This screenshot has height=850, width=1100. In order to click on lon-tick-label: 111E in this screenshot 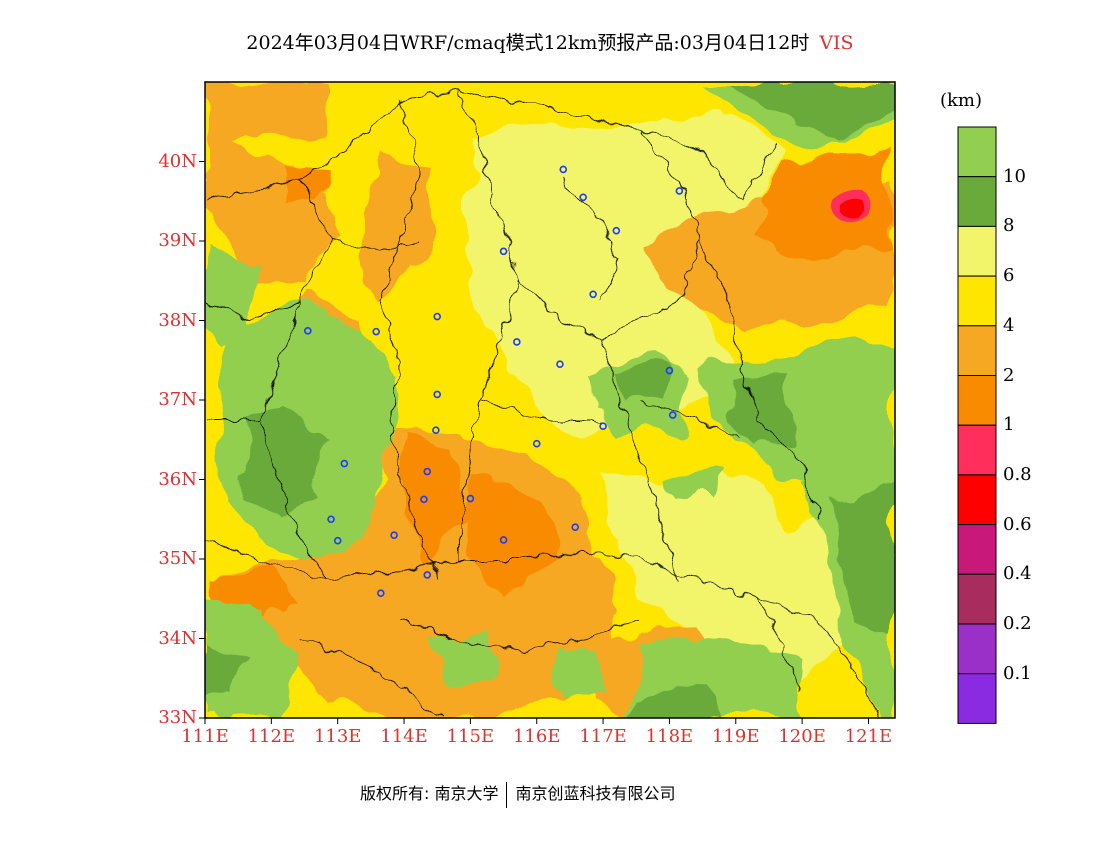, I will do `click(205, 736)`.